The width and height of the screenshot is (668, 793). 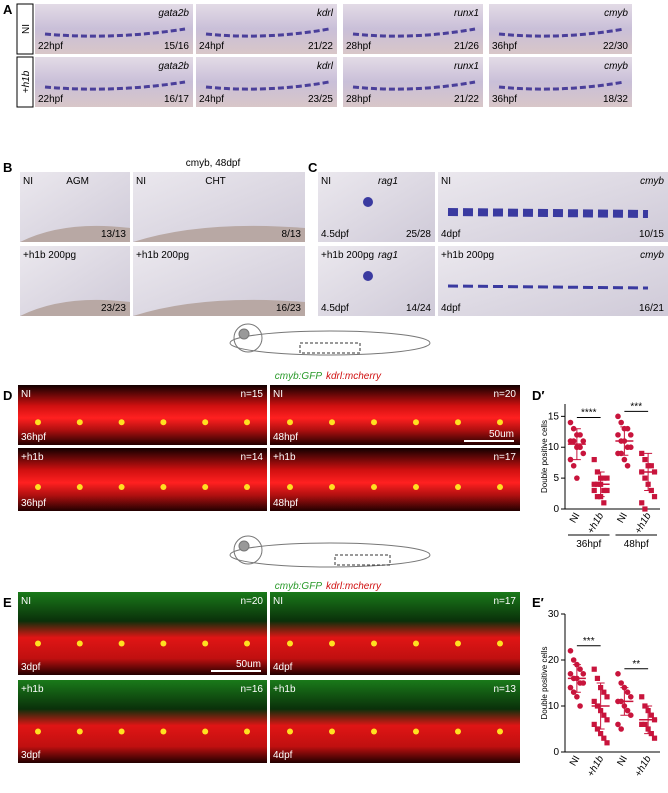 I want to click on n-label: n=20, so click(x=251, y=601).